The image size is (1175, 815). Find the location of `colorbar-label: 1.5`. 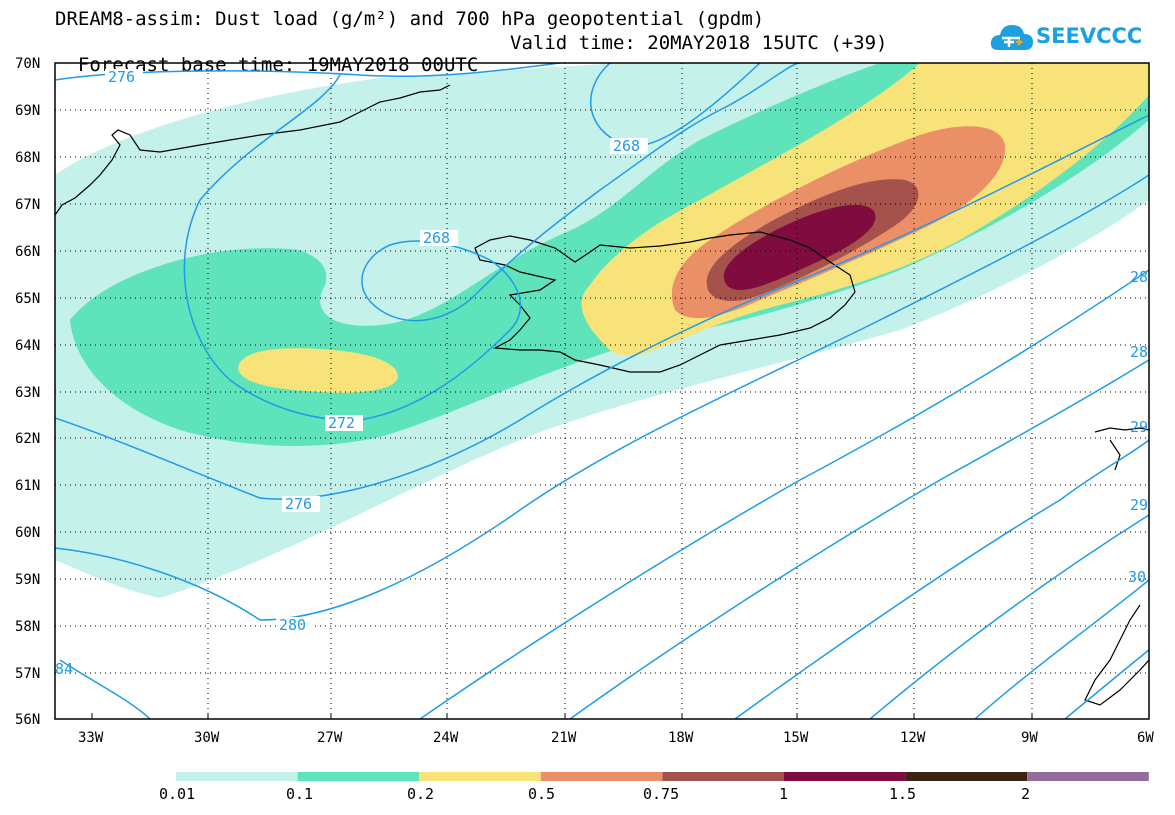

colorbar-label: 1.5 is located at coordinates (902, 794).